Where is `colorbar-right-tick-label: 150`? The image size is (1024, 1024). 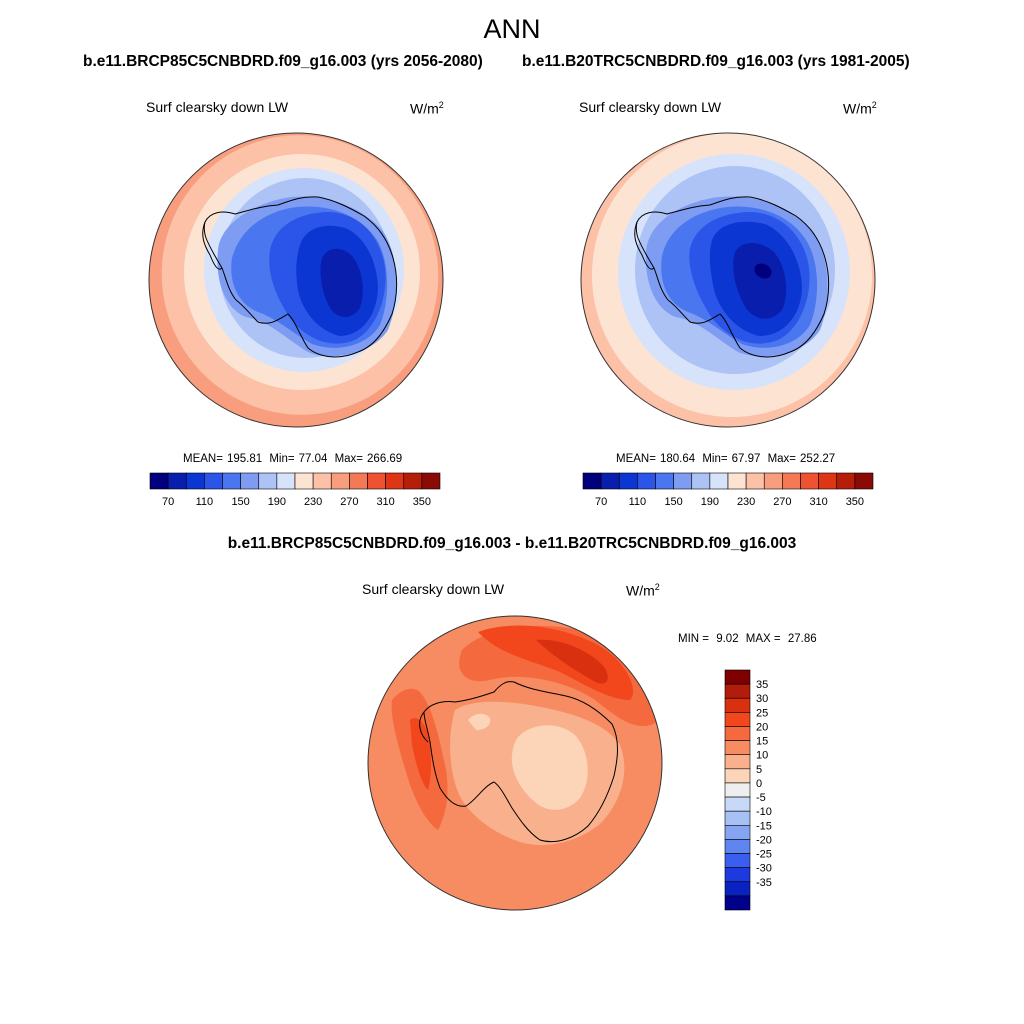
colorbar-right-tick-label: 150 is located at coordinates (673, 502).